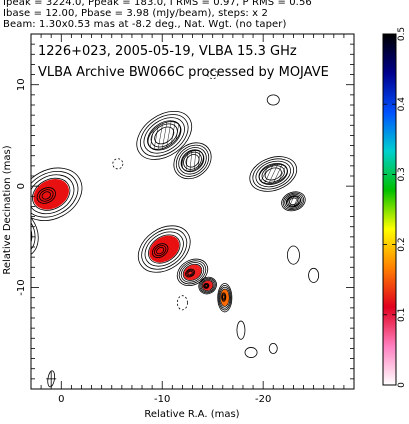 The height and width of the screenshot is (424, 409). I want to click on chart-title: 1226+023, 2005-05-19, VLBA 15.3 GHz, so click(167, 51).